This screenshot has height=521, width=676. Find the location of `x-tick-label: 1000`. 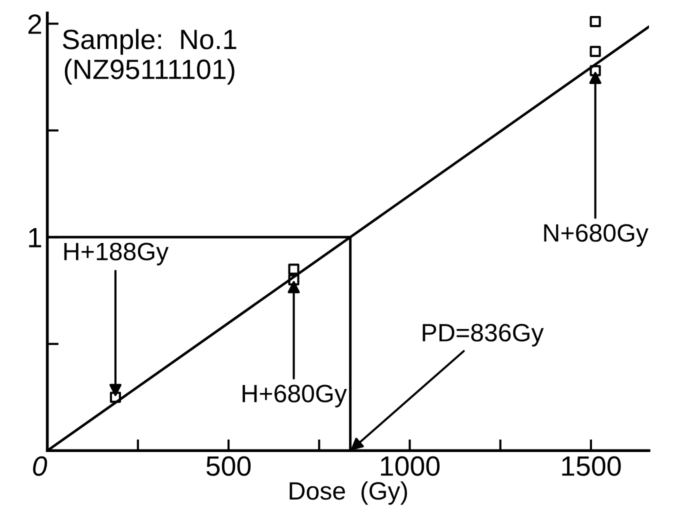

x-tick-label: 1000 is located at coordinates (410, 466).